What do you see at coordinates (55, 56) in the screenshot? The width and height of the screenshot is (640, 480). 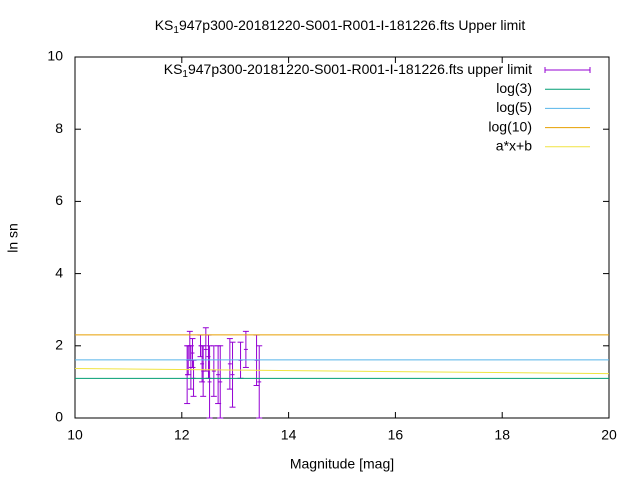 I see `y-tick-label: 10` at bounding box center [55, 56].